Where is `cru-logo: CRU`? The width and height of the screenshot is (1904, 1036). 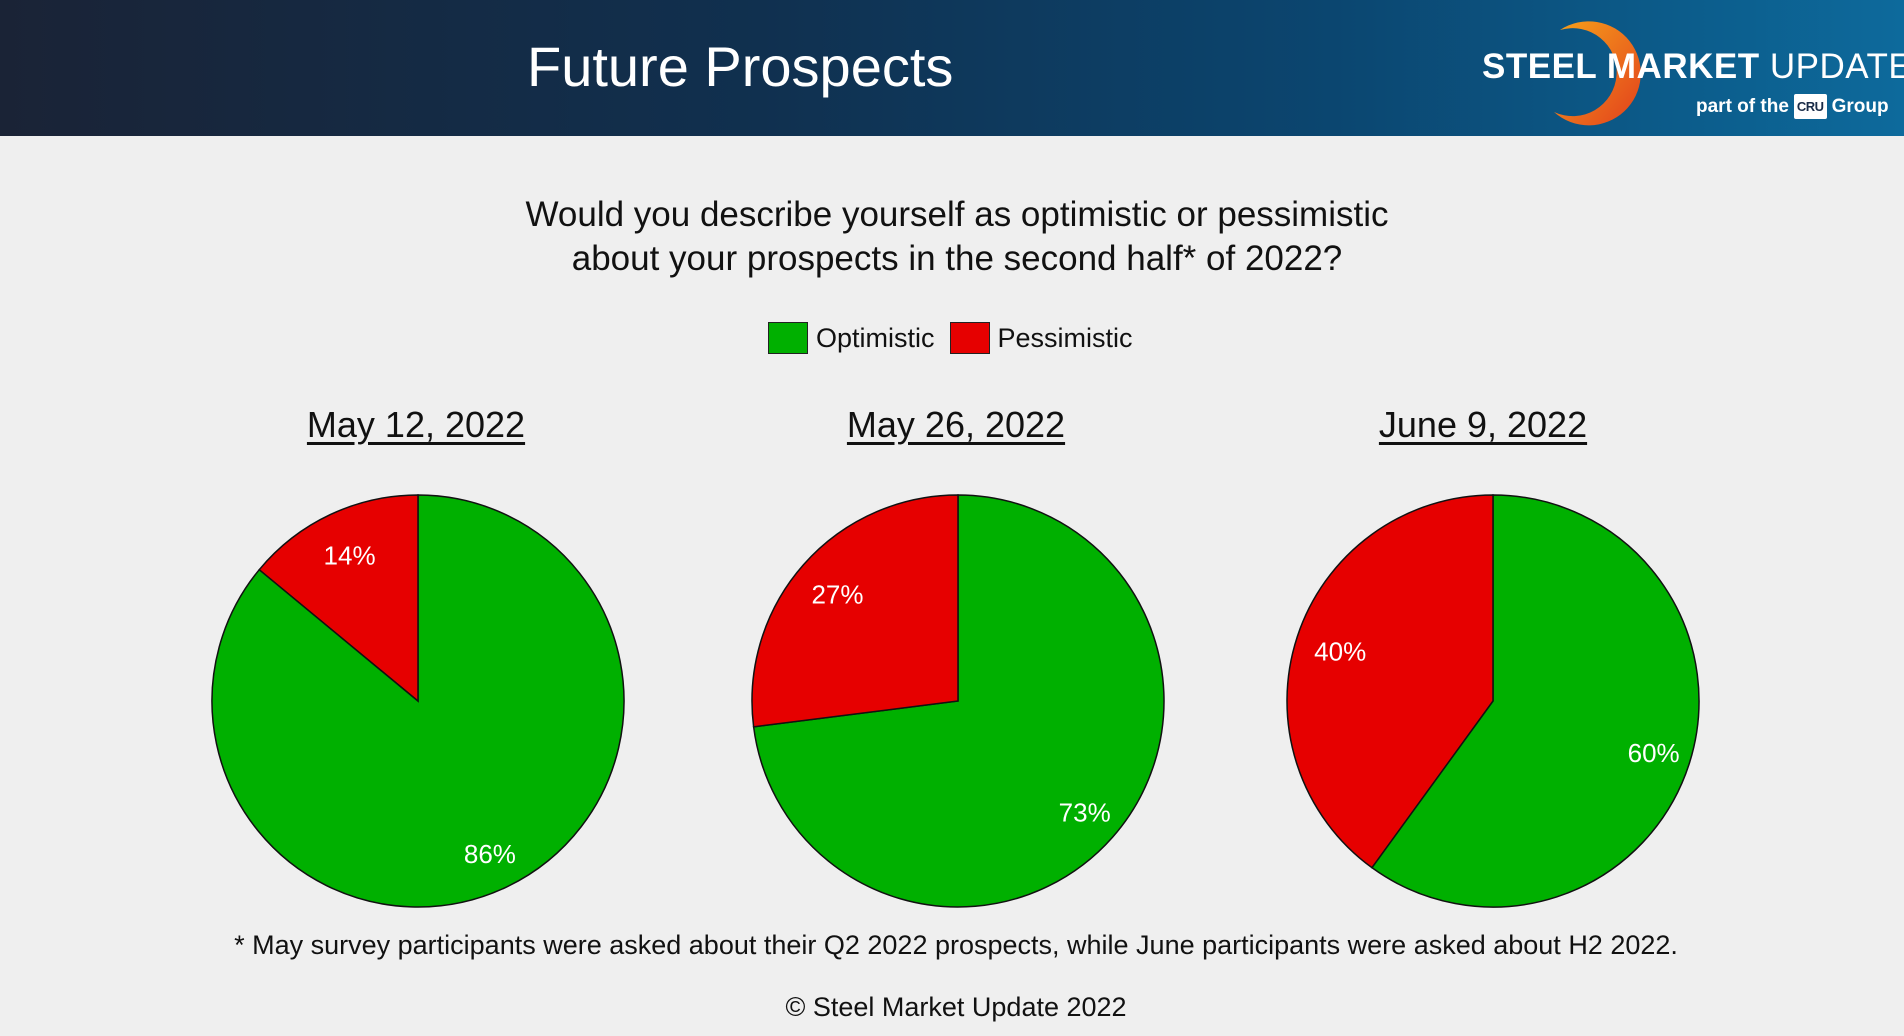
cru-logo: CRU is located at coordinates (1810, 106).